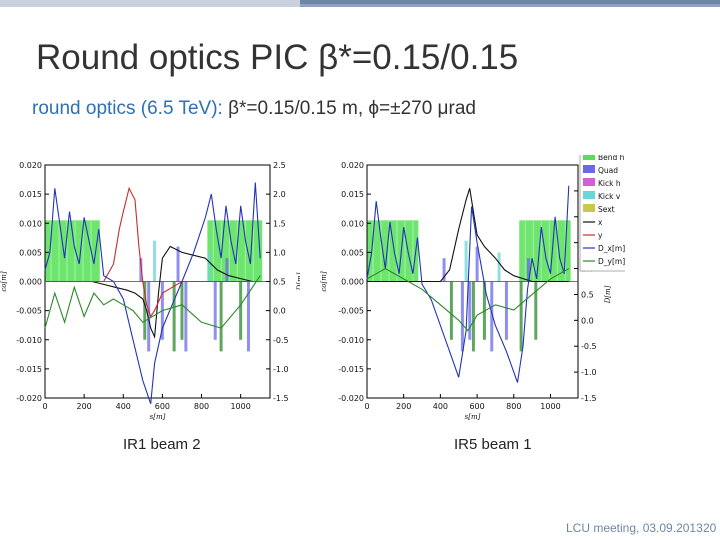  I want to click on bend-region, so click(393, 251).